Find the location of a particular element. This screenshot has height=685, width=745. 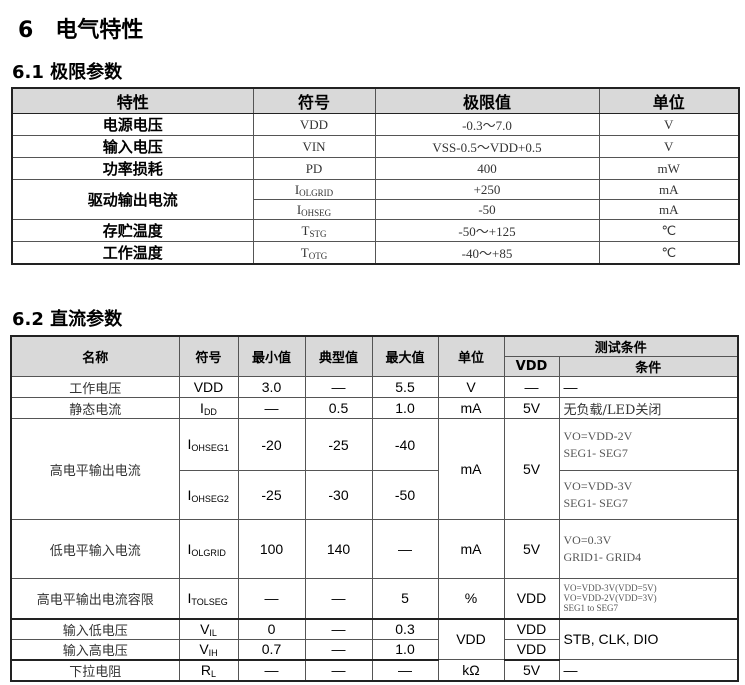

table-row: 下拉电阻 RL — — — kΩ 5V — is located at coordinates (374, 670).